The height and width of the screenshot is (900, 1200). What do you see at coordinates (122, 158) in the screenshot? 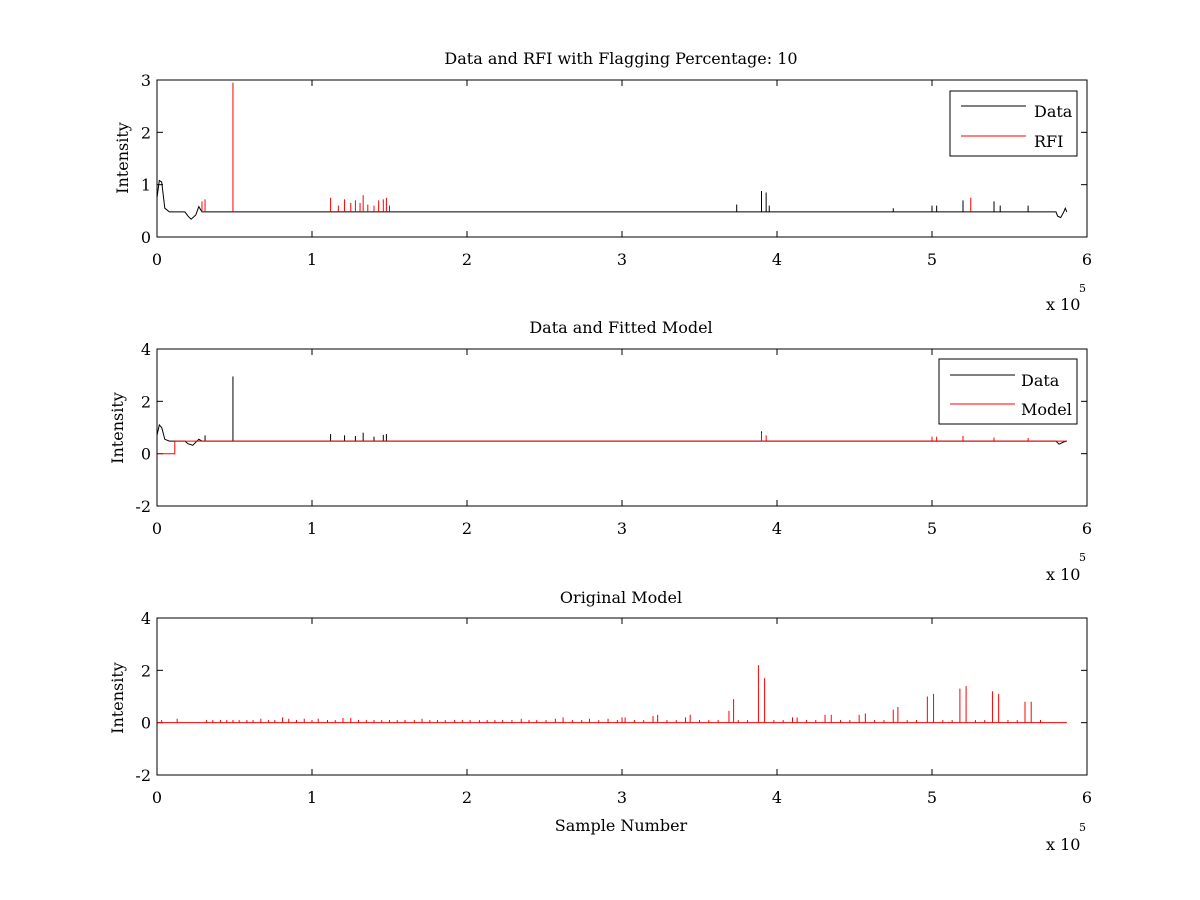
I see `panel-1-ylabel: Intensity` at bounding box center [122, 158].